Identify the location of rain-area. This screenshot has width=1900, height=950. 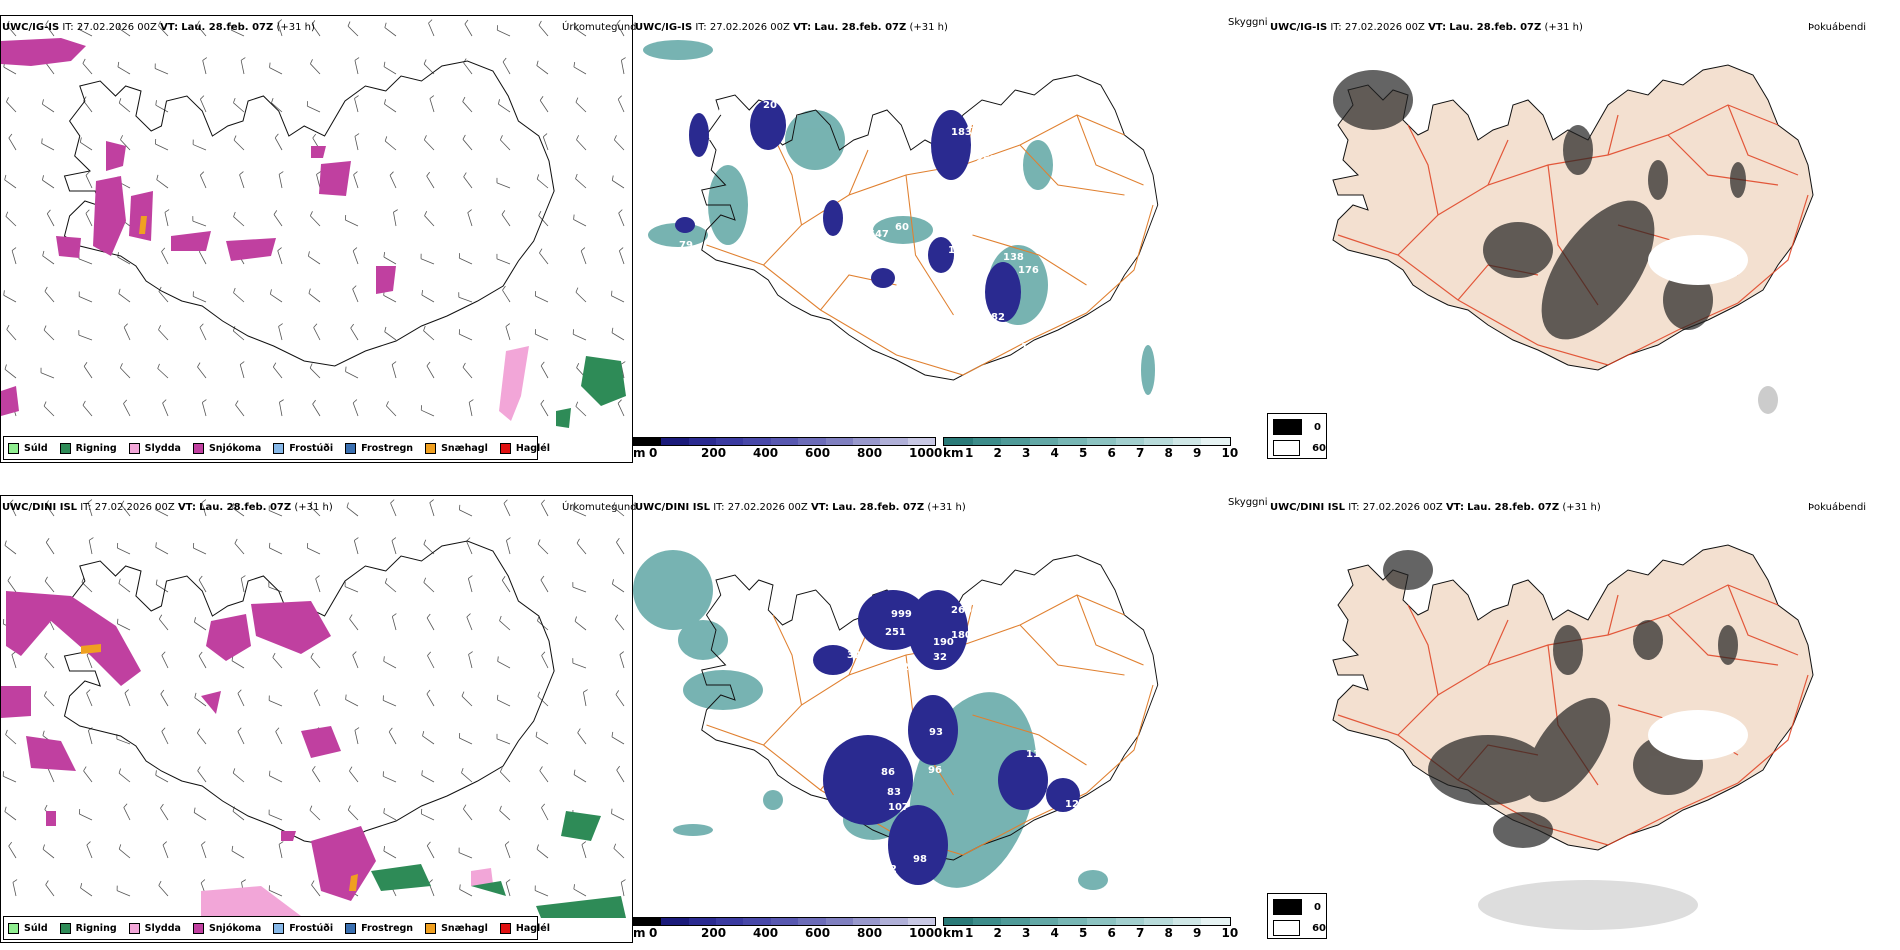
(581, 826).